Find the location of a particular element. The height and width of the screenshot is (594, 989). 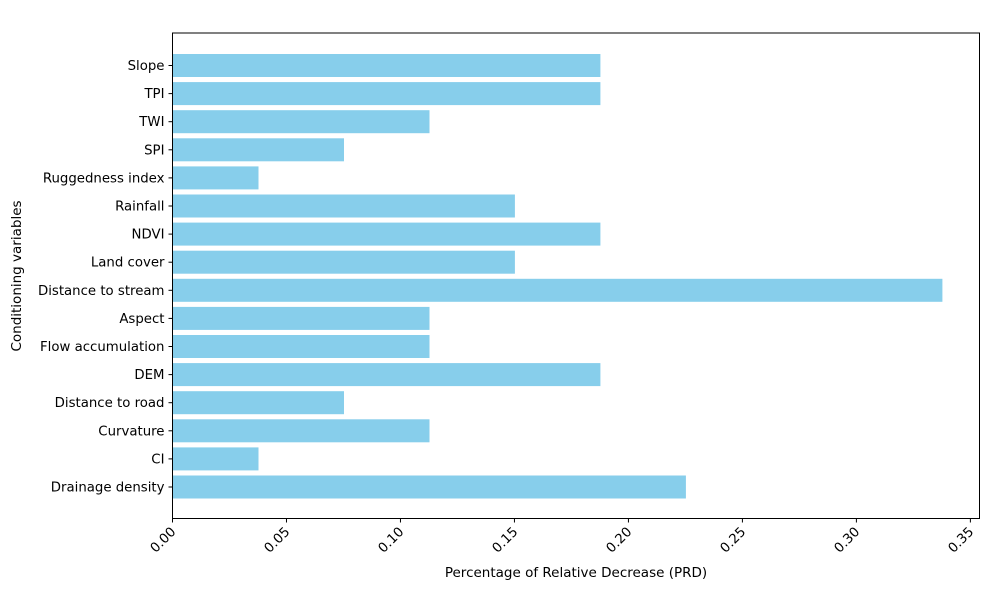

bar-ci is located at coordinates (216, 459).